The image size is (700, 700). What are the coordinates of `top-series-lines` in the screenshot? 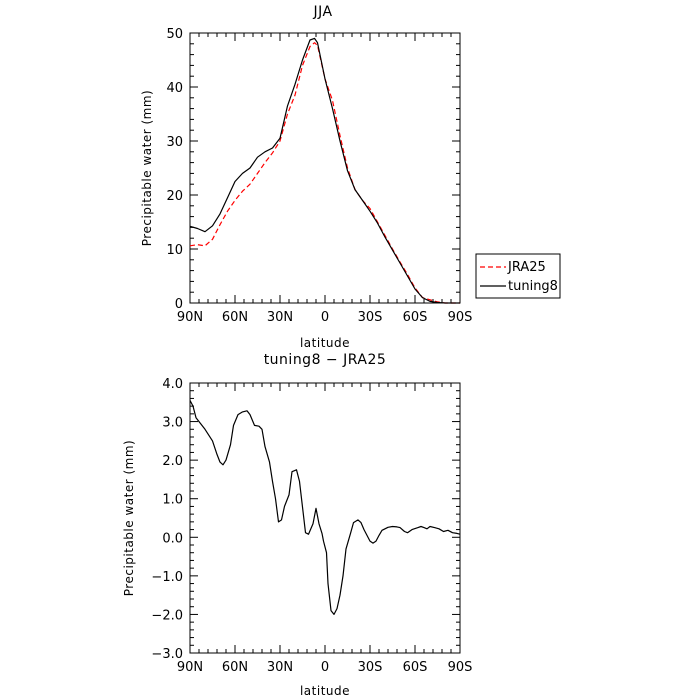 It's located at (324, 170).